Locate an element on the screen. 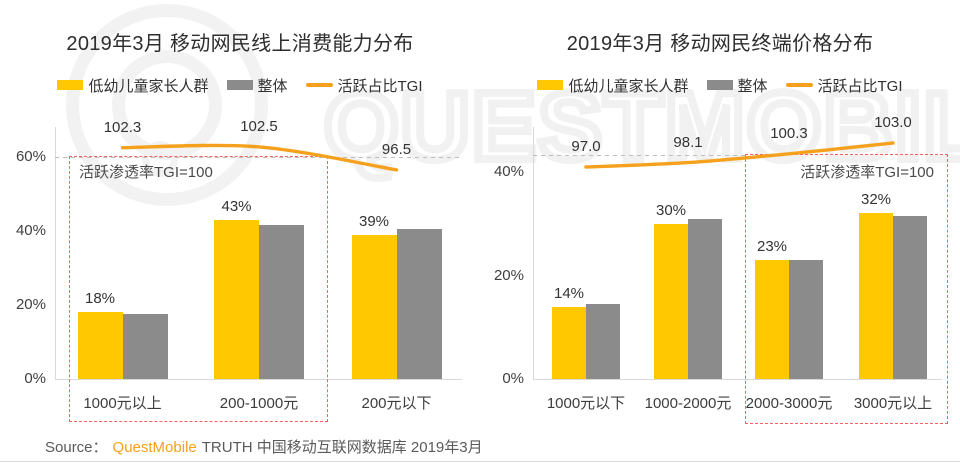  tgi-value-label: 96.5 is located at coordinates (396, 149).